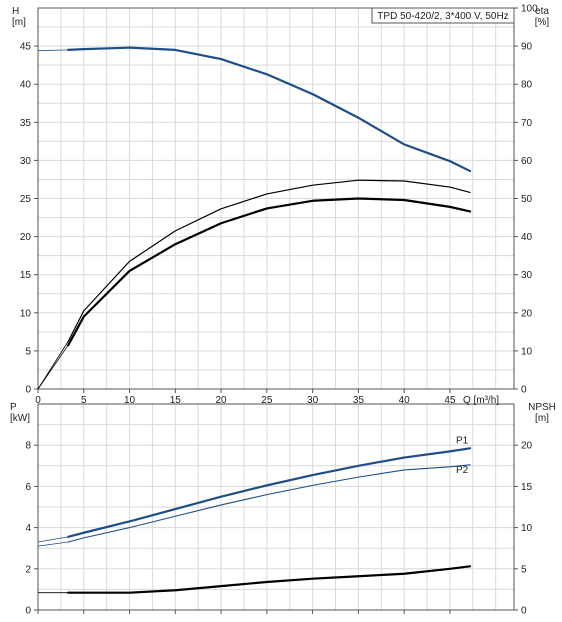  I want to click on power-panel-left-tick-label: 2, so click(28, 569).